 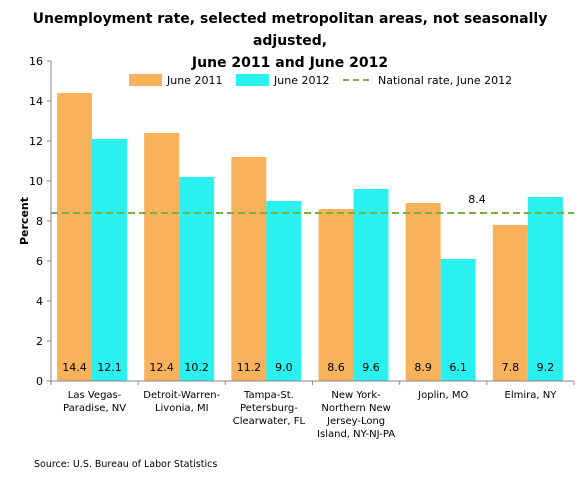 What do you see at coordinates (546, 367) in the screenshot?
I see `bar-data-label: 9.2` at bounding box center [546, 367].